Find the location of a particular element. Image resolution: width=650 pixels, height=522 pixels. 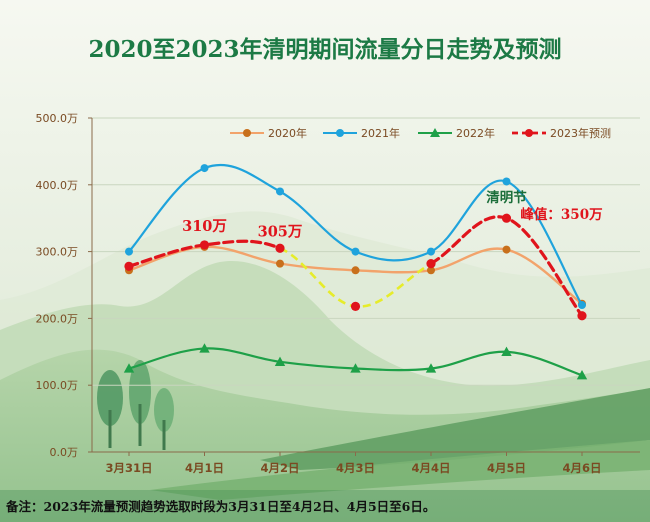

legend-item: 2020年 is located at coordinates (268, 133).